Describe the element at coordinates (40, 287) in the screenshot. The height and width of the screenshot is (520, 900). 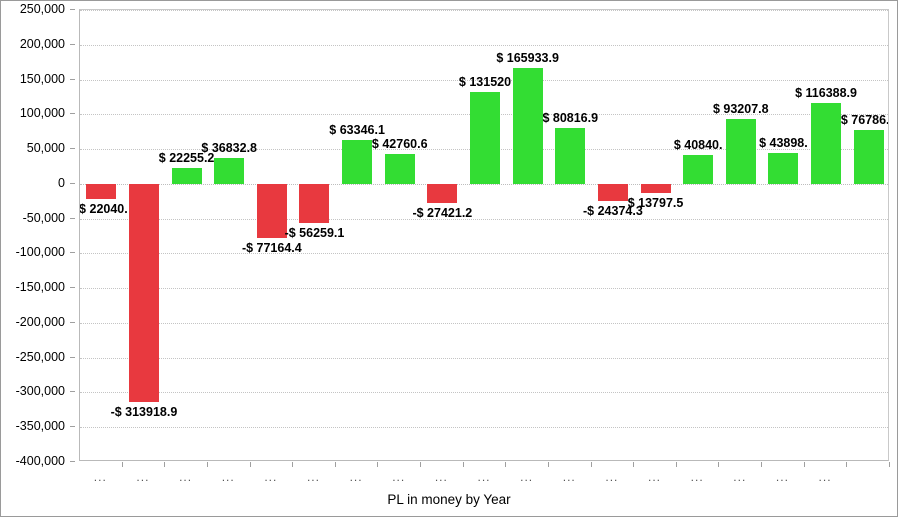
I see `y-axis-tick-label: -150,000` at that location.